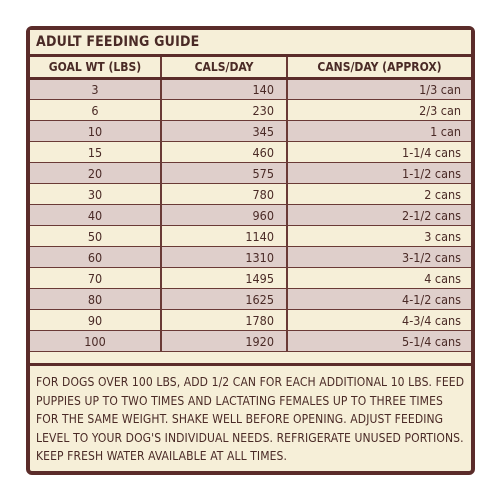 This screenshot has height=500, width=500. Describe the element at coordinates (223, 173) in the screenshot. I see `calories-cell: 575` at that location.